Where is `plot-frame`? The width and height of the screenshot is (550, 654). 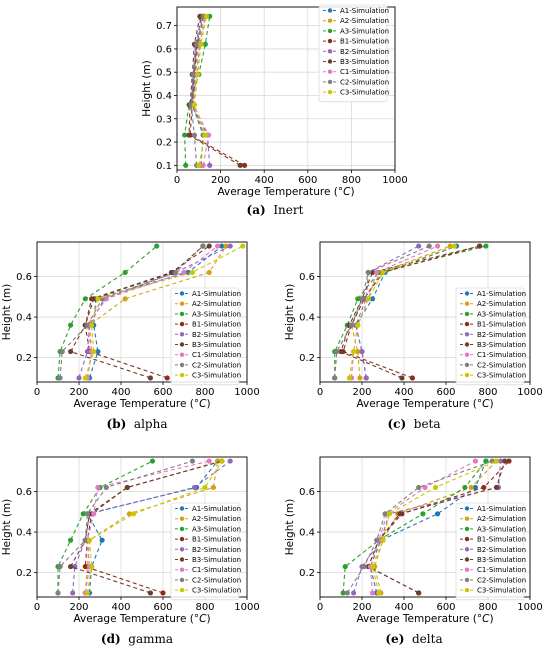
plot-frame is located at coordinates (142, 312).